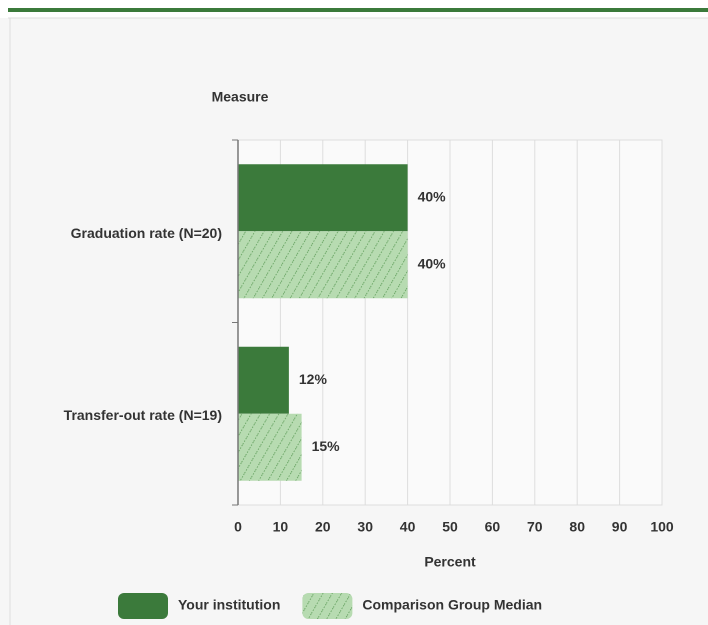  What do you see at coordinates (323, 527) in the screenshot?
I see `x-tick-label: 20` at bounding box center [323, 527].